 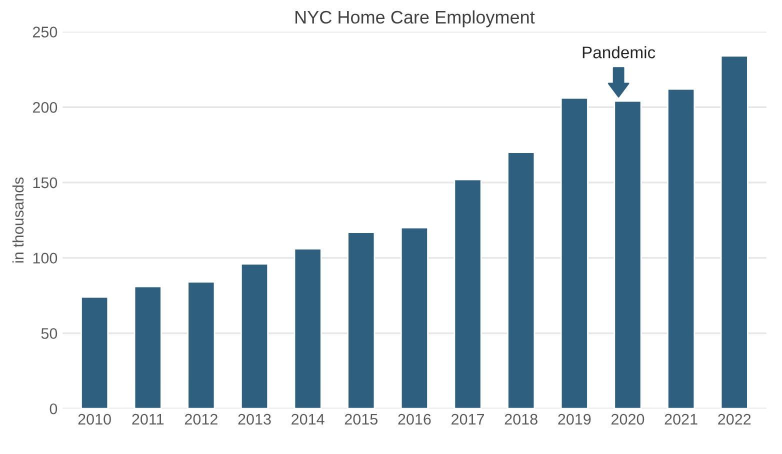 What do you see at coordinates (414, 419) in the screenshot?
I see `x-tick-label: 2016` at bounding box center [414, 419].